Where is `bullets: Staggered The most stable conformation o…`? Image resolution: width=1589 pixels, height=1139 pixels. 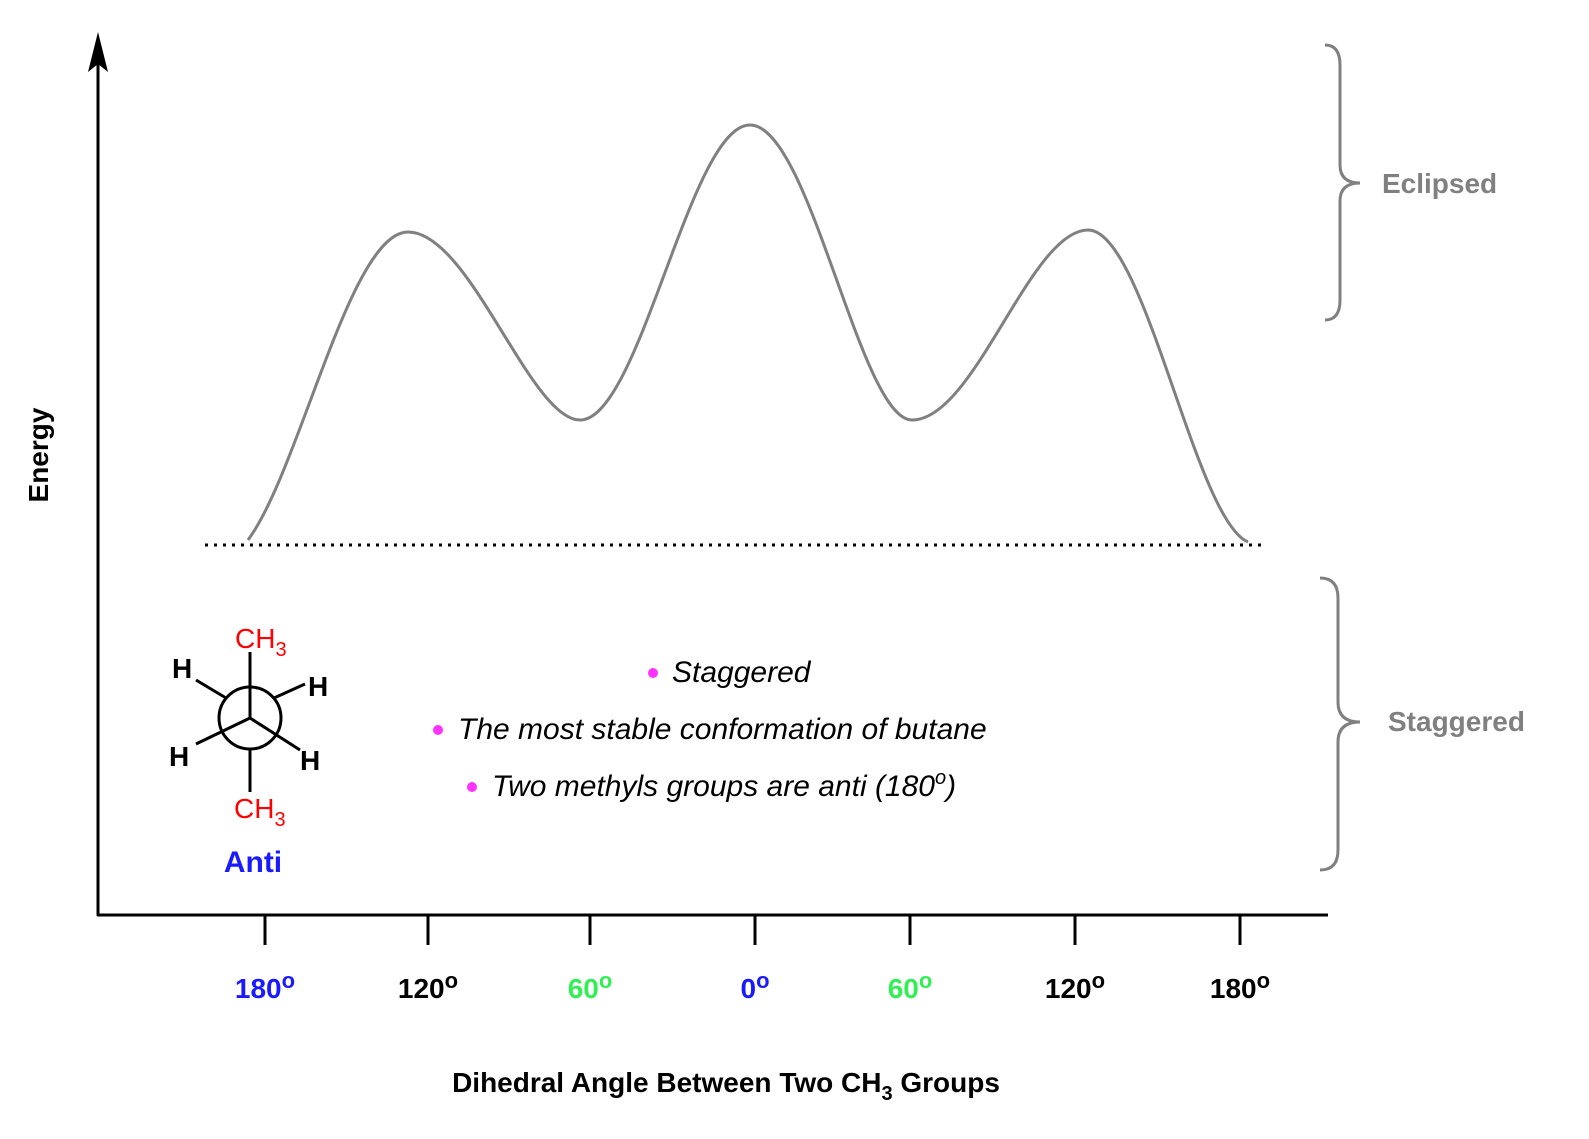
bullets: Staggered The most stable conformation o… is located at coordinates (710, 729).